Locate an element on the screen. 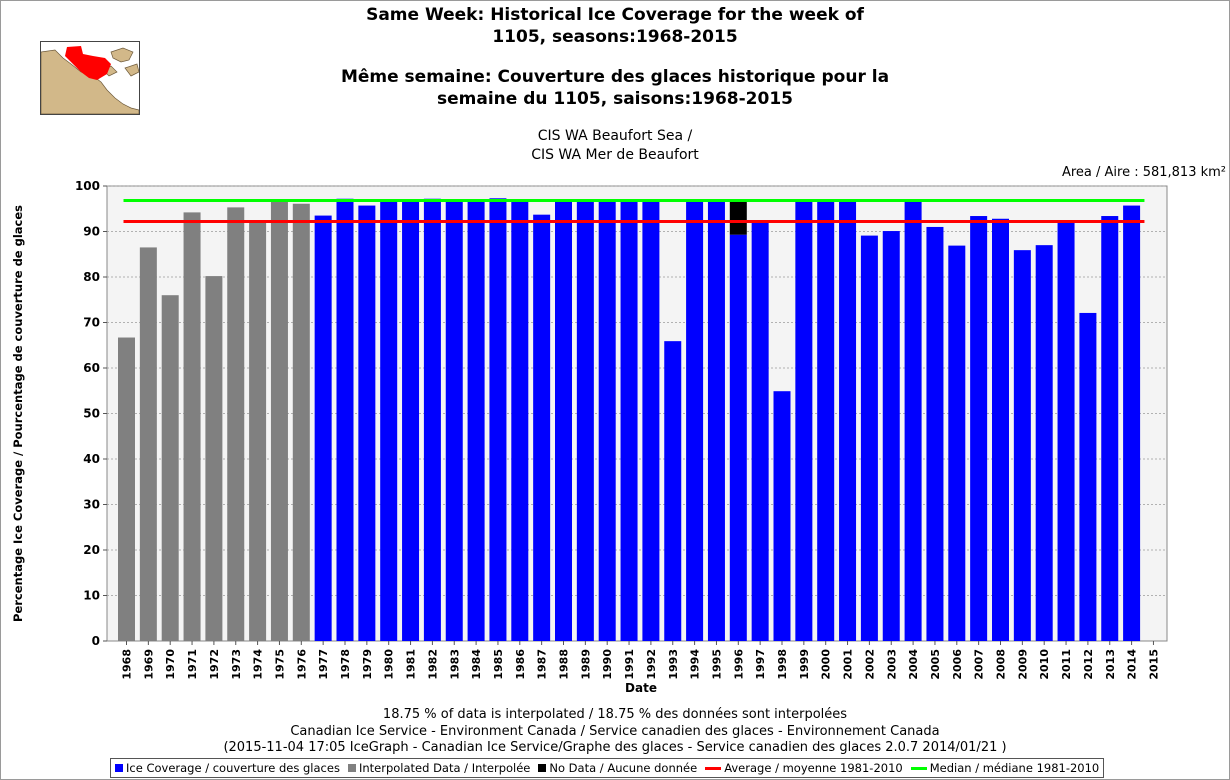 The height and width of the screenshot is (780, 1230). title-en-line2: 1105, seasons:1968-2015 is located at coordinates (615, 37).